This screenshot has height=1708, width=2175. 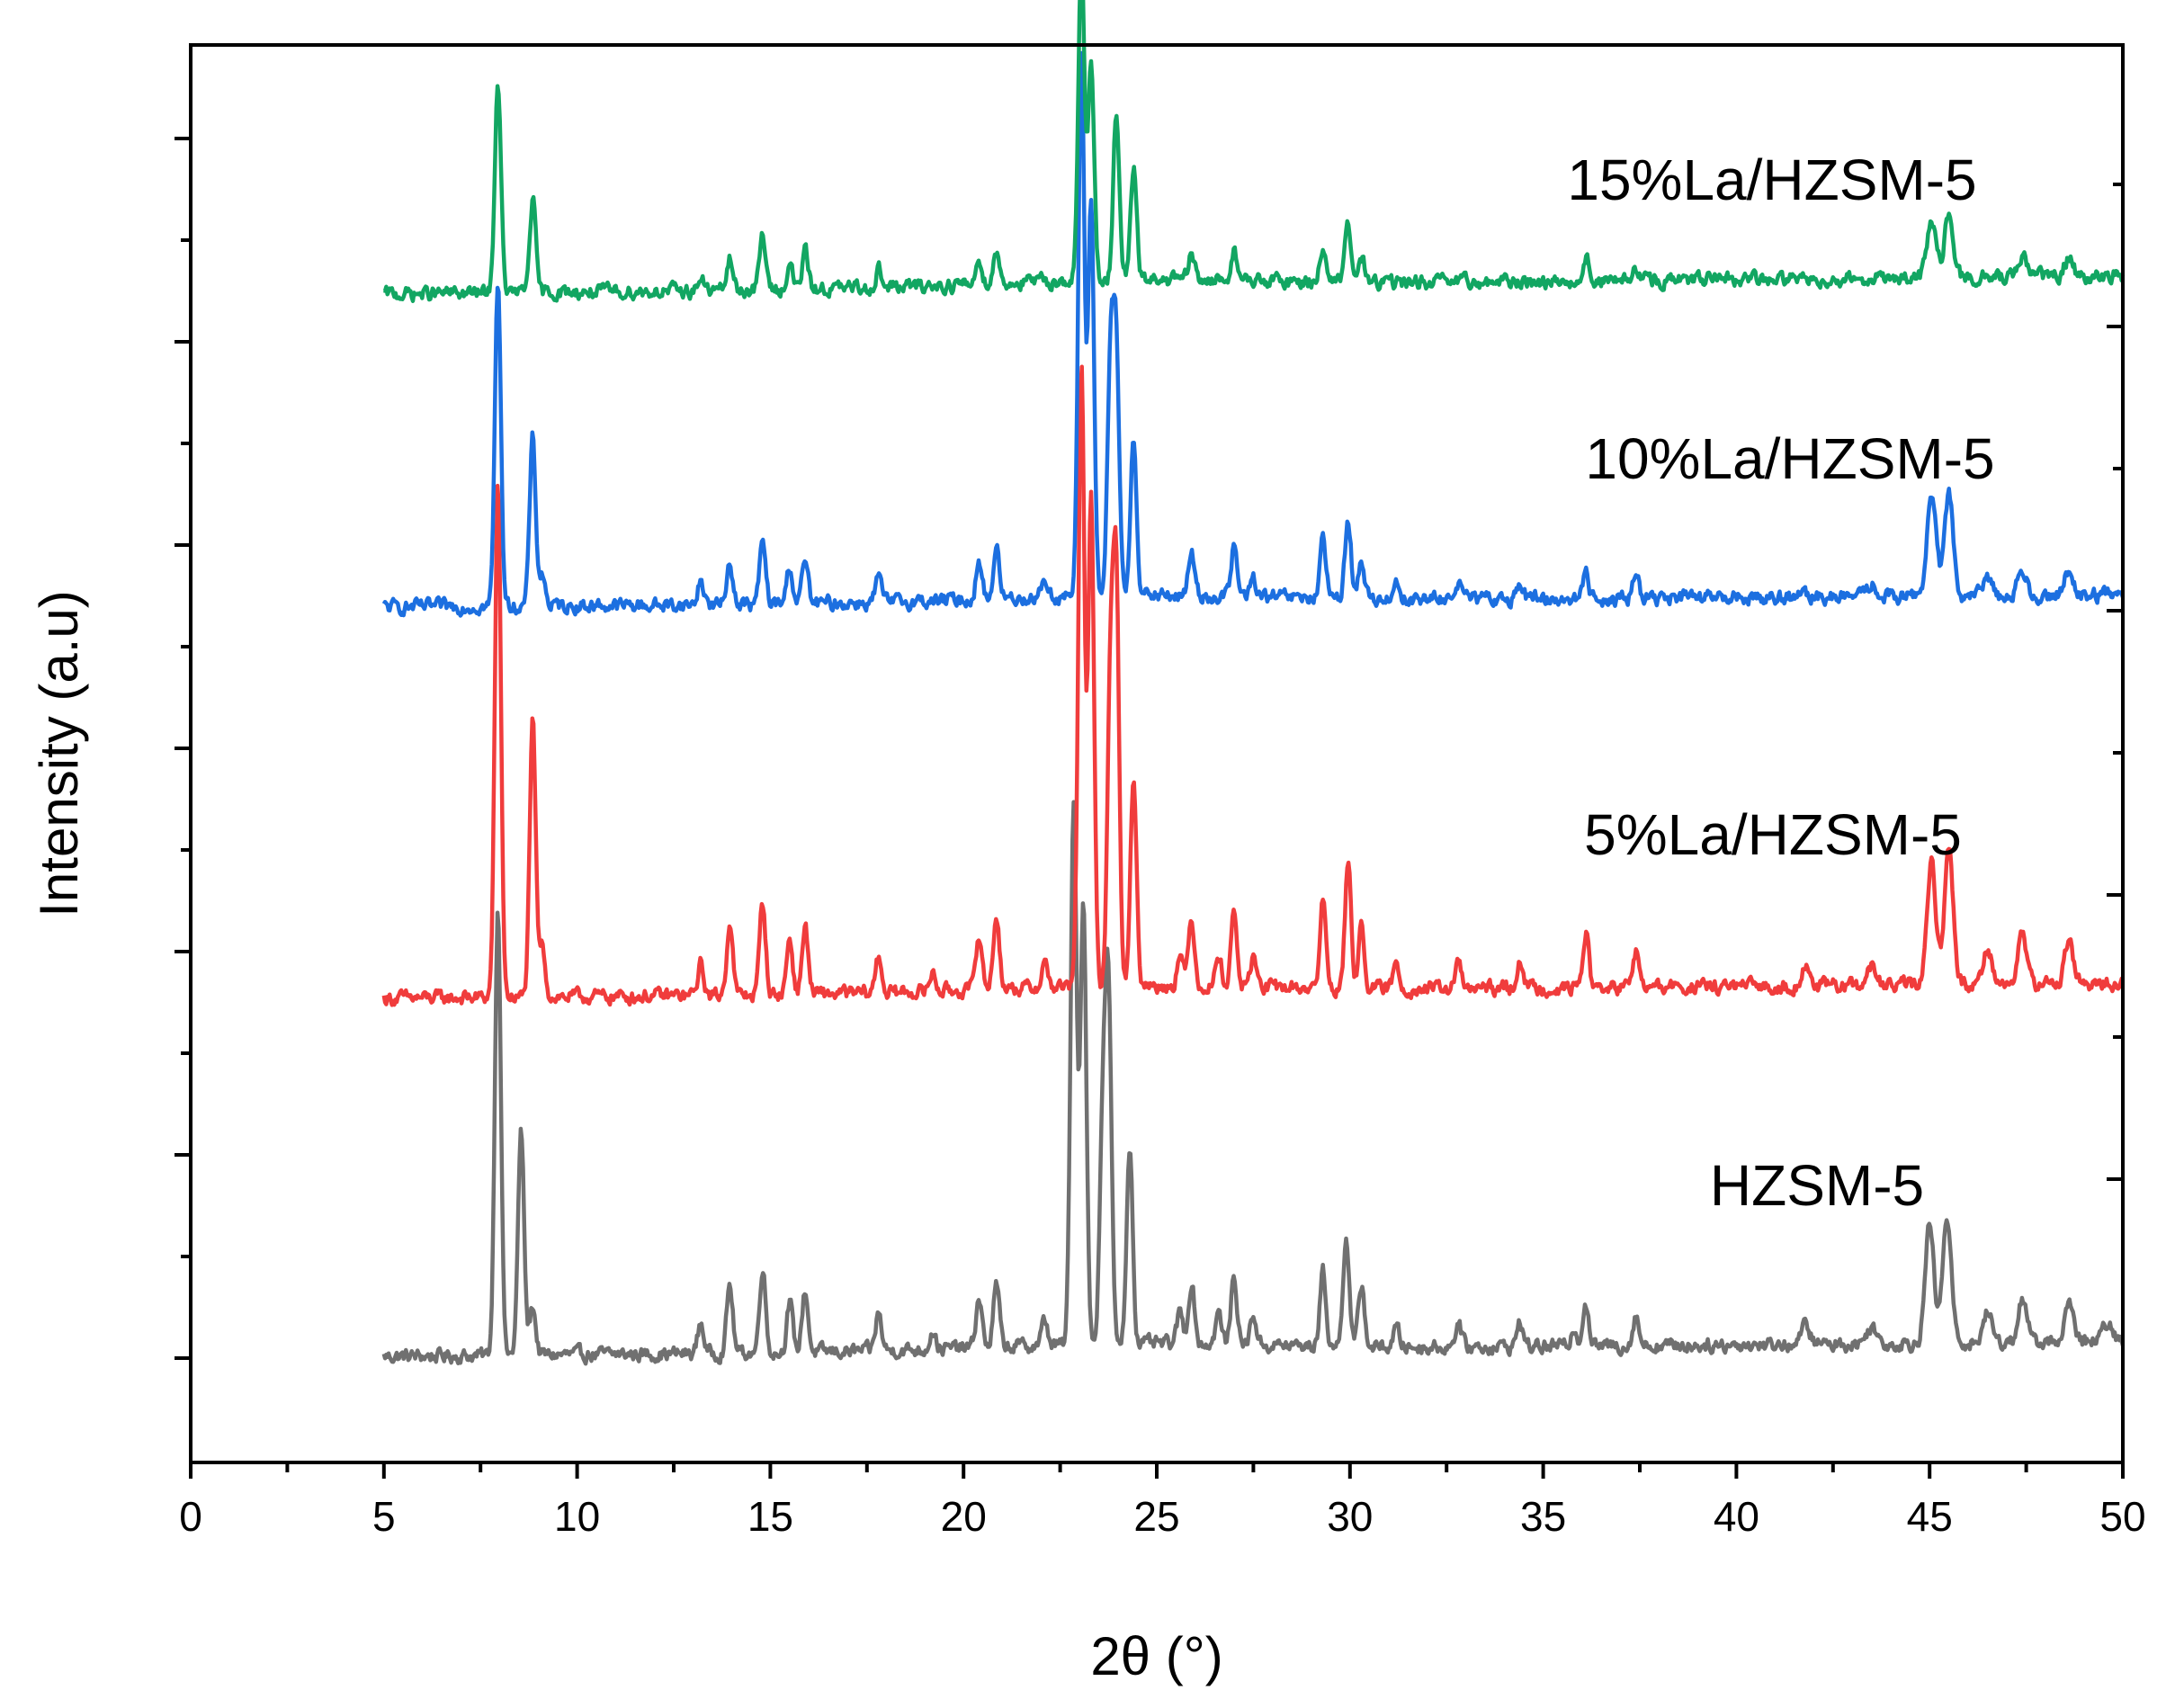 I want to click on x-tick-label: 20, so click(x=964, y=1517).